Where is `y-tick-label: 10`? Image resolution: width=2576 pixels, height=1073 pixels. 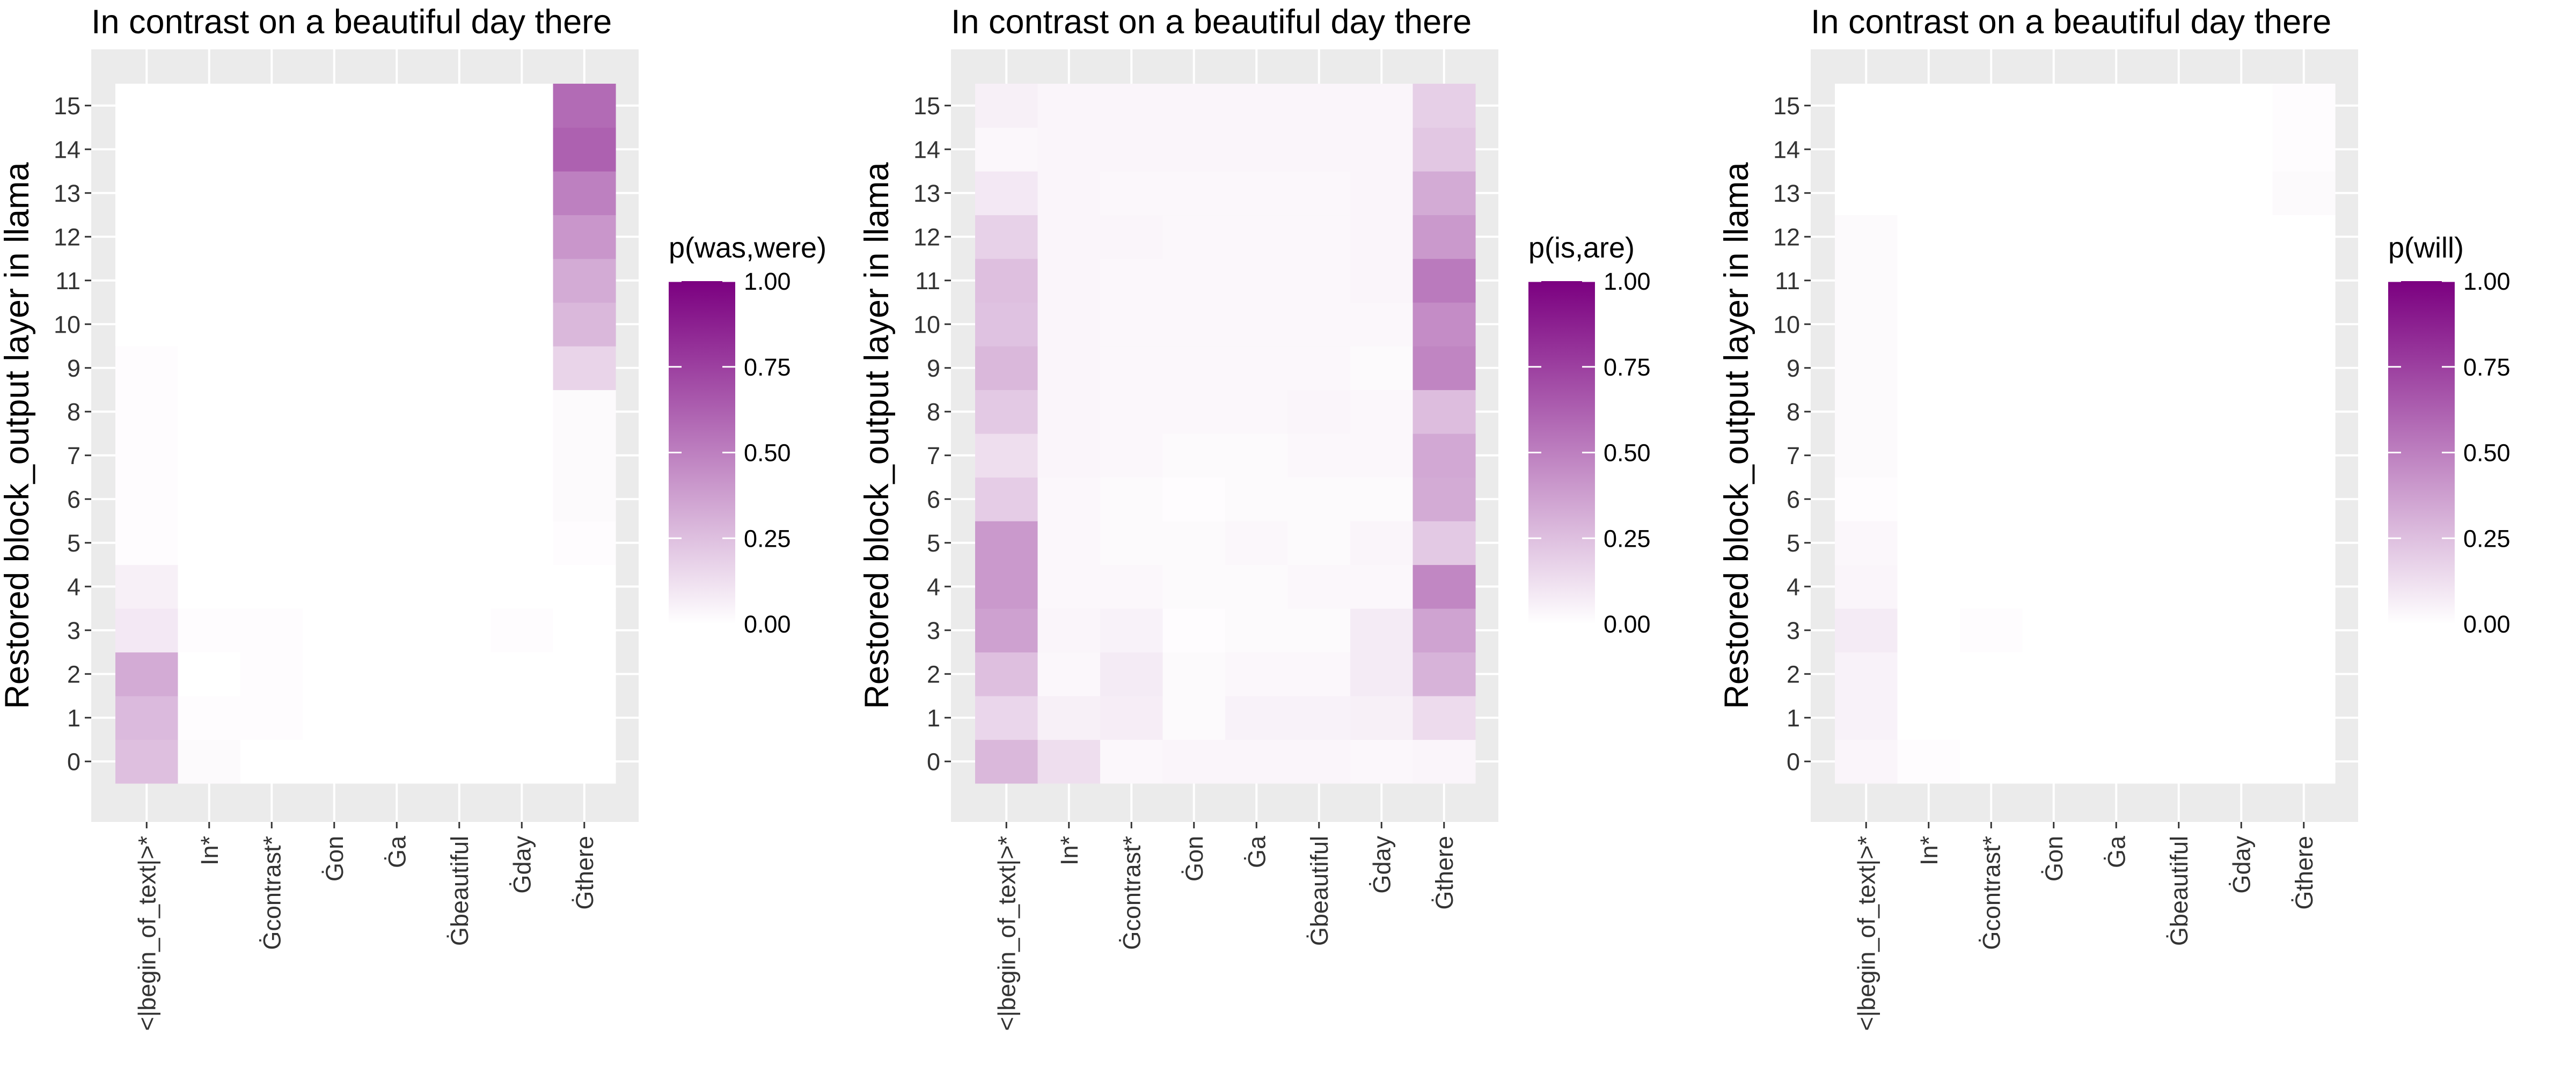 y-tick-label: 10 is located at coordinates (67, 324).